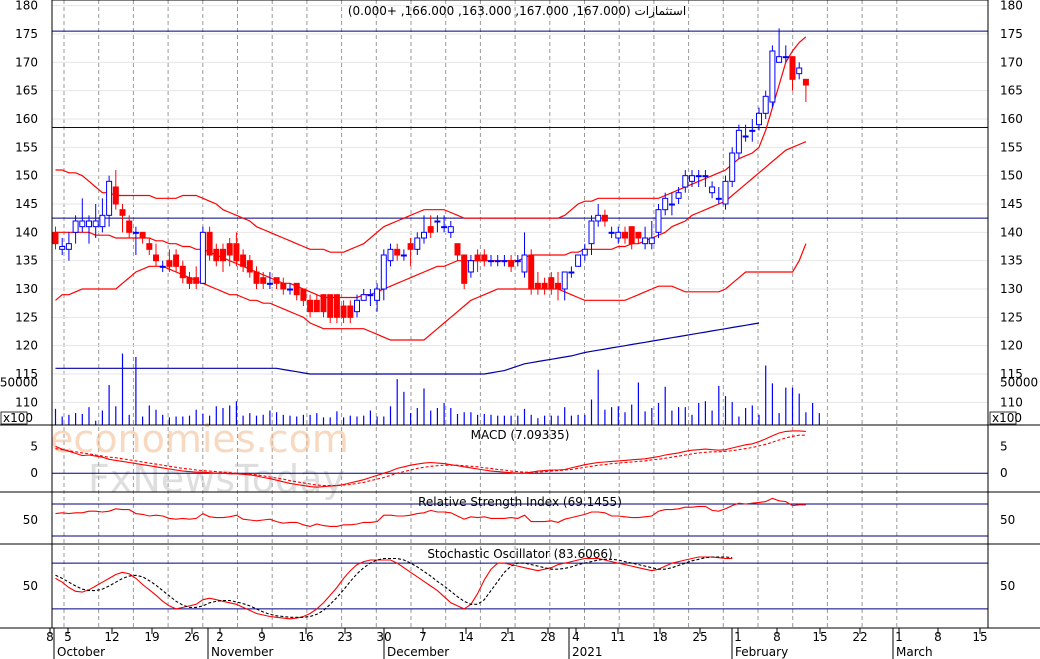  What do you see at coordinates (242, 652) in the screenshot?
I see `x-month-label: November` at bounding box center [242, 652].